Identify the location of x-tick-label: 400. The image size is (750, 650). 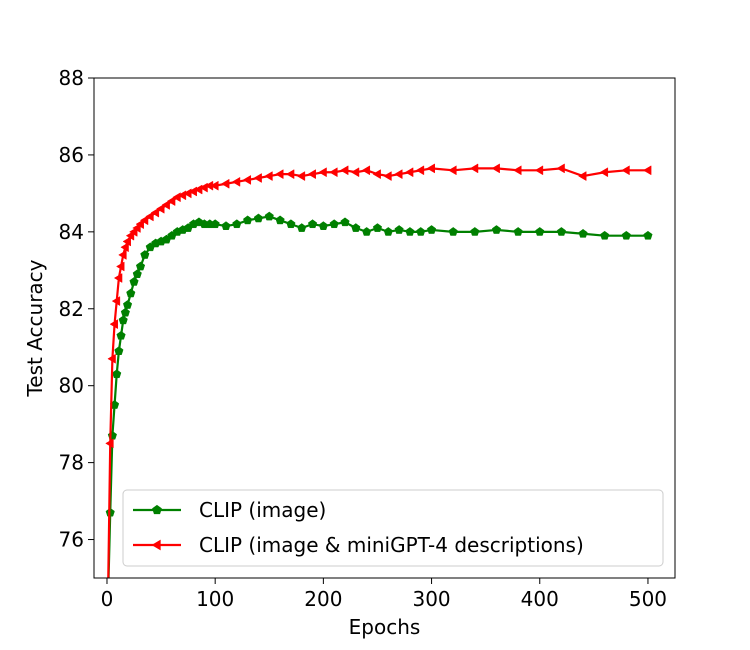
(540, 599).